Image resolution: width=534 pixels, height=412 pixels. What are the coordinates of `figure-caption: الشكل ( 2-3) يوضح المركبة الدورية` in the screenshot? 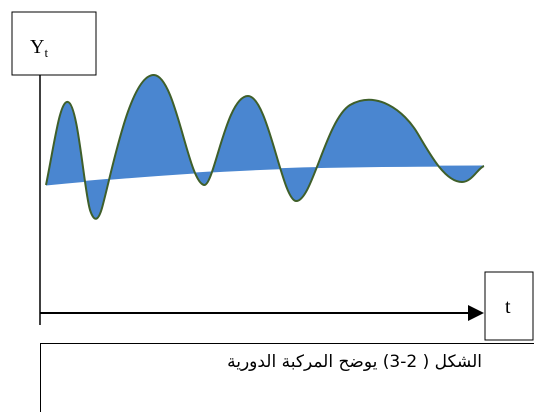 It's located at (354, 362).